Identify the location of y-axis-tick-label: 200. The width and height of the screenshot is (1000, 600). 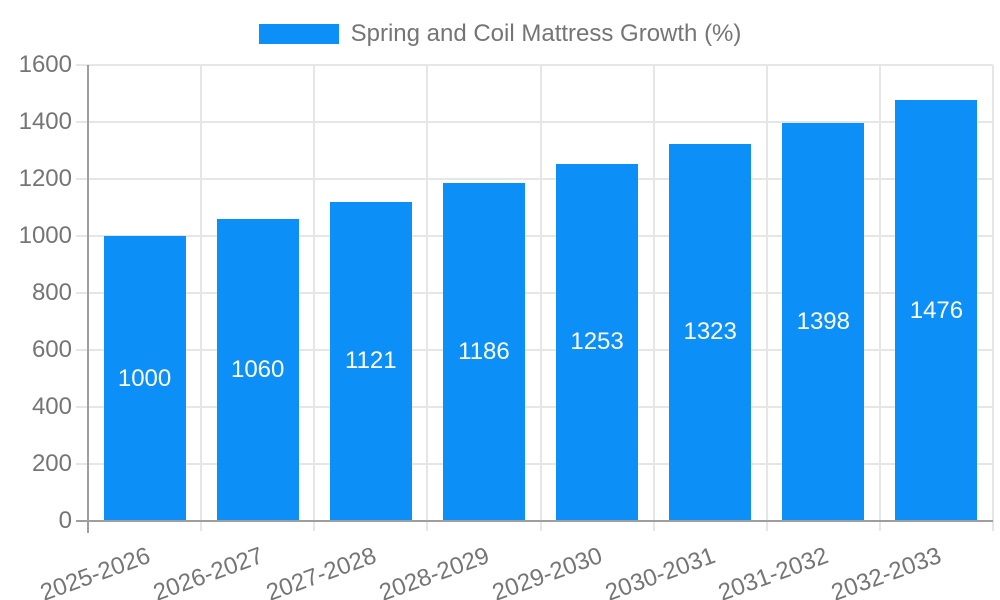
(51, 463).